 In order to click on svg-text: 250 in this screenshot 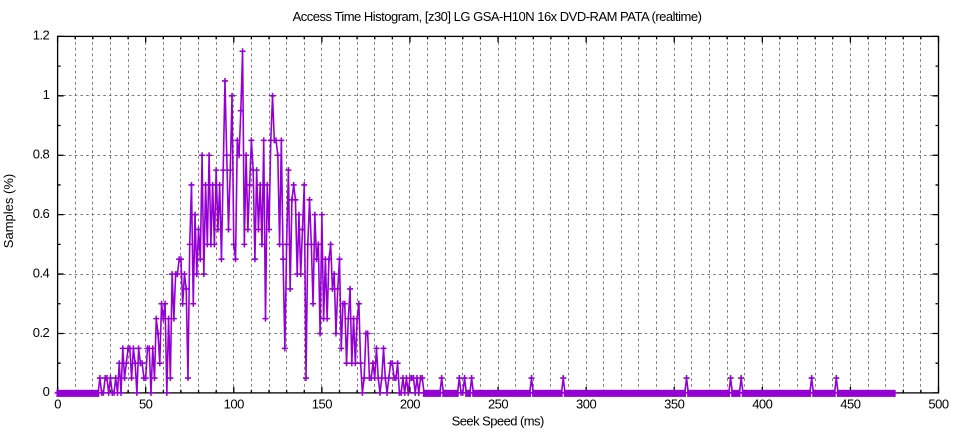, I will do `click(498, 404)`.